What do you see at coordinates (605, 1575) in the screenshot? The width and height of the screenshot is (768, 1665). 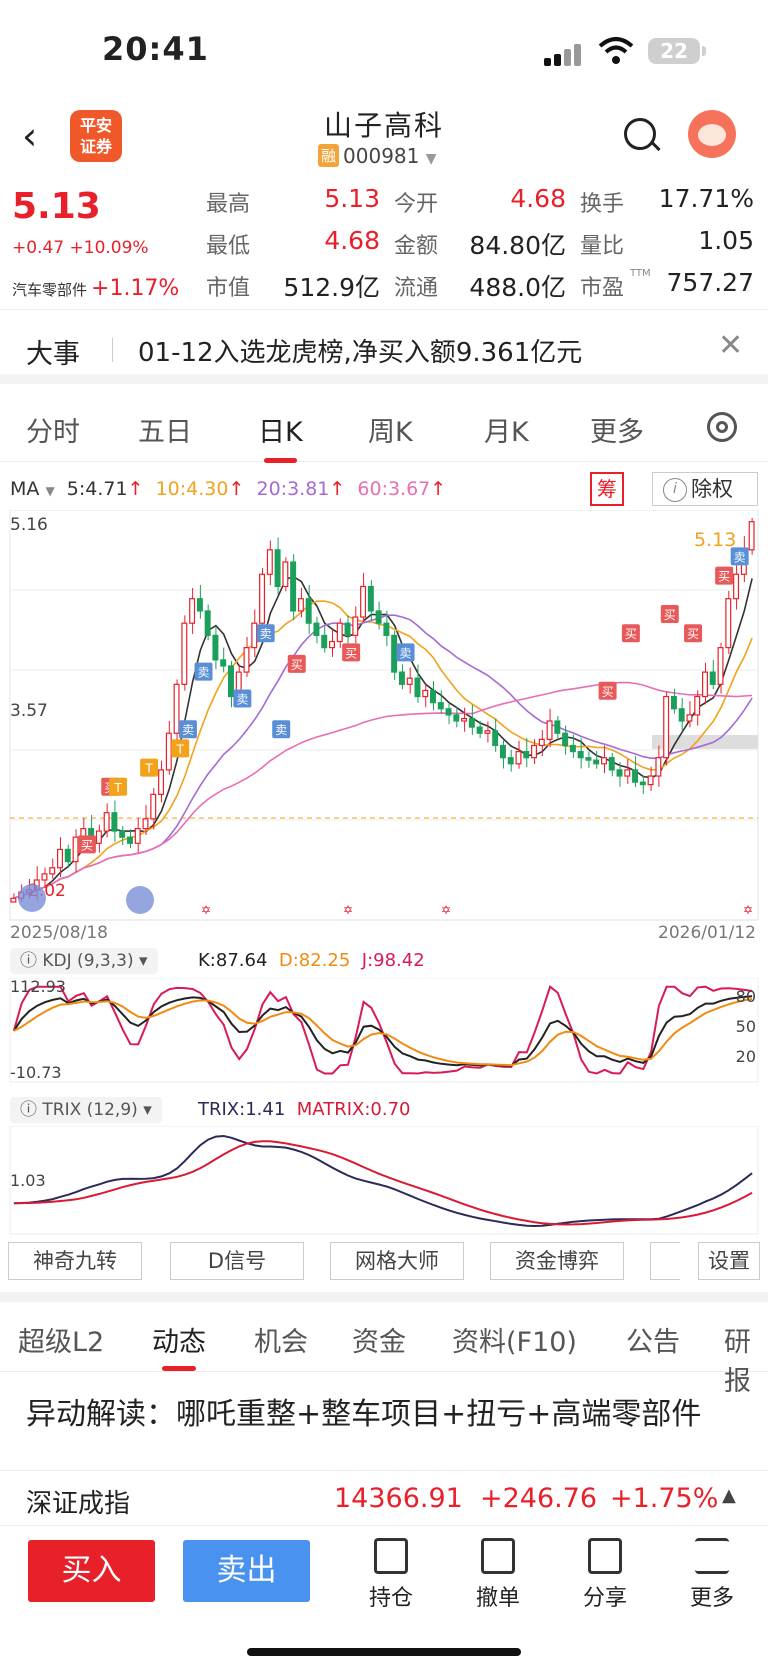 I see `share-button: 分享` at bounding box center [605, 1575].